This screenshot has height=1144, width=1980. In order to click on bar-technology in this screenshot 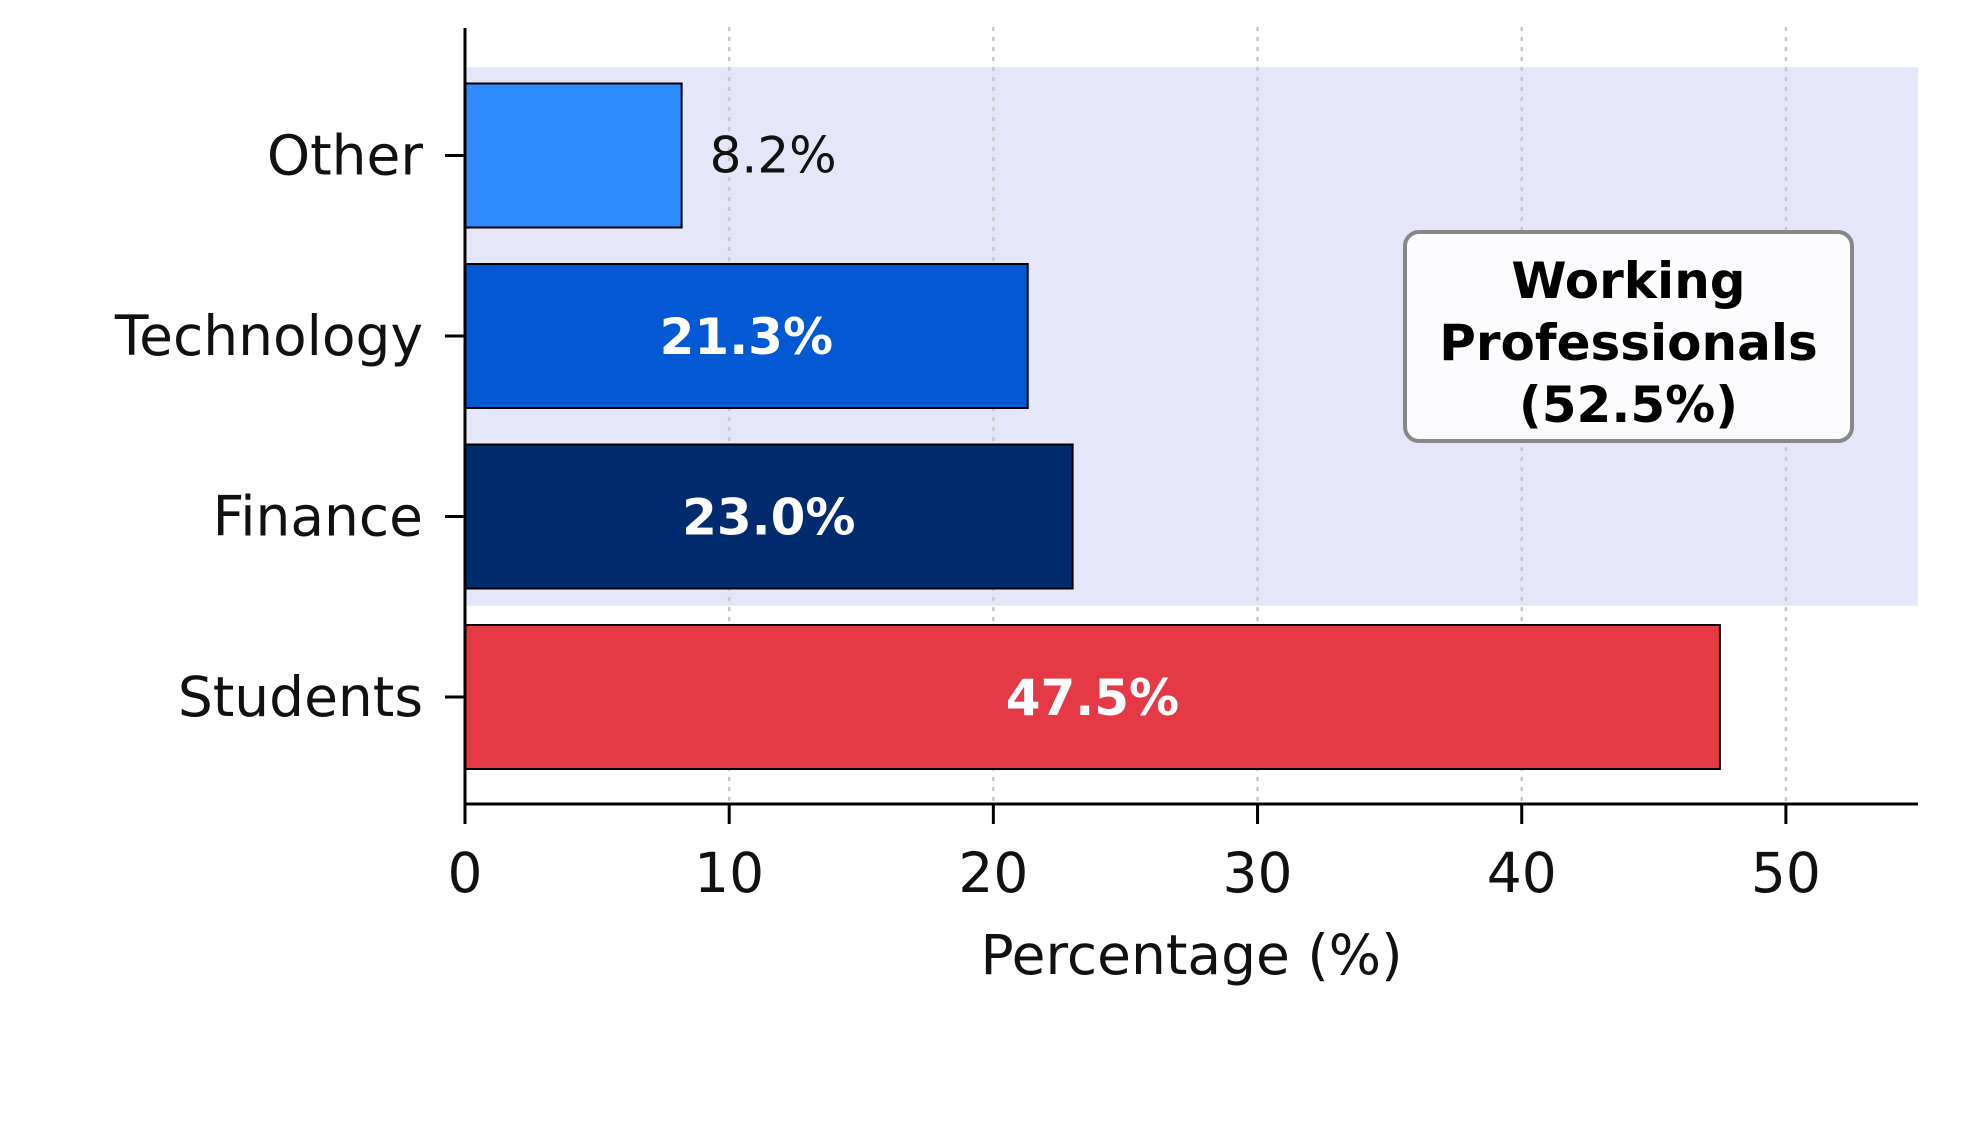, I will do `click(746, 336)`.